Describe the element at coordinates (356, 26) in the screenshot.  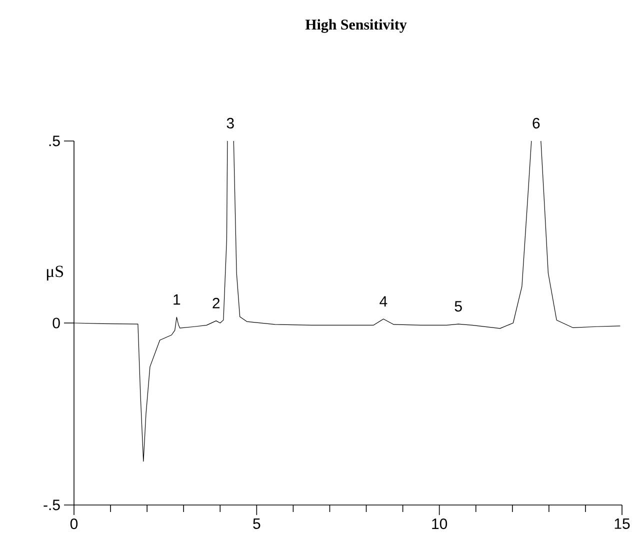
I see `chart-title: High Sensitivity` at that location.